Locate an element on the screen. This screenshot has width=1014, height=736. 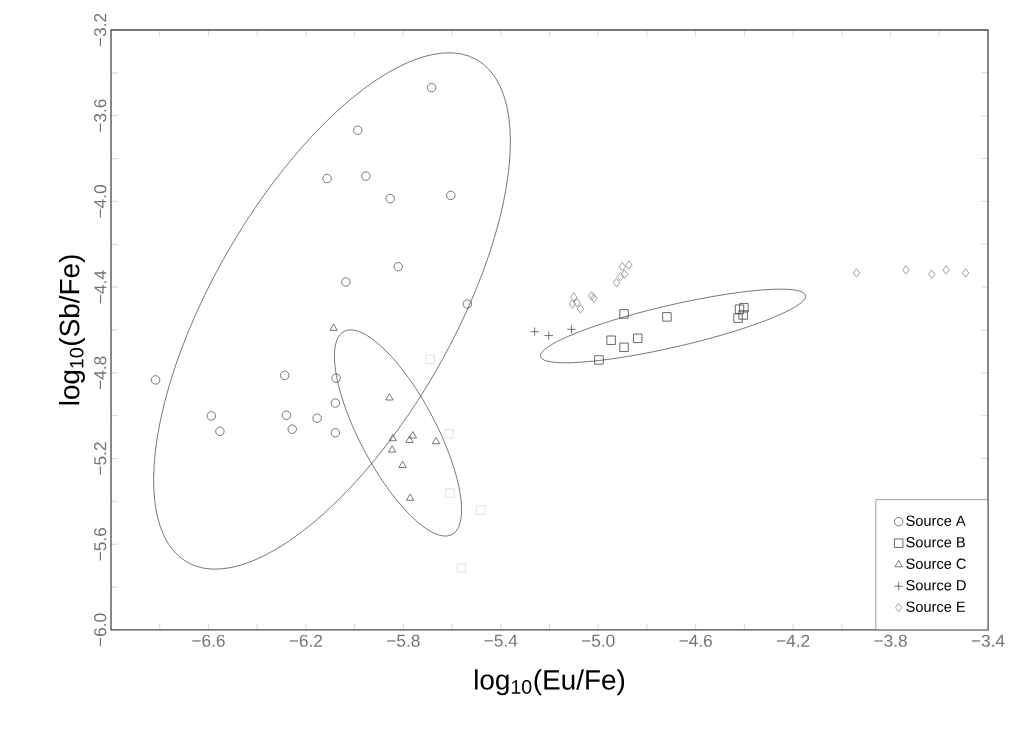
x-tick-label: −4.2 is located at coordinates (793, 640).